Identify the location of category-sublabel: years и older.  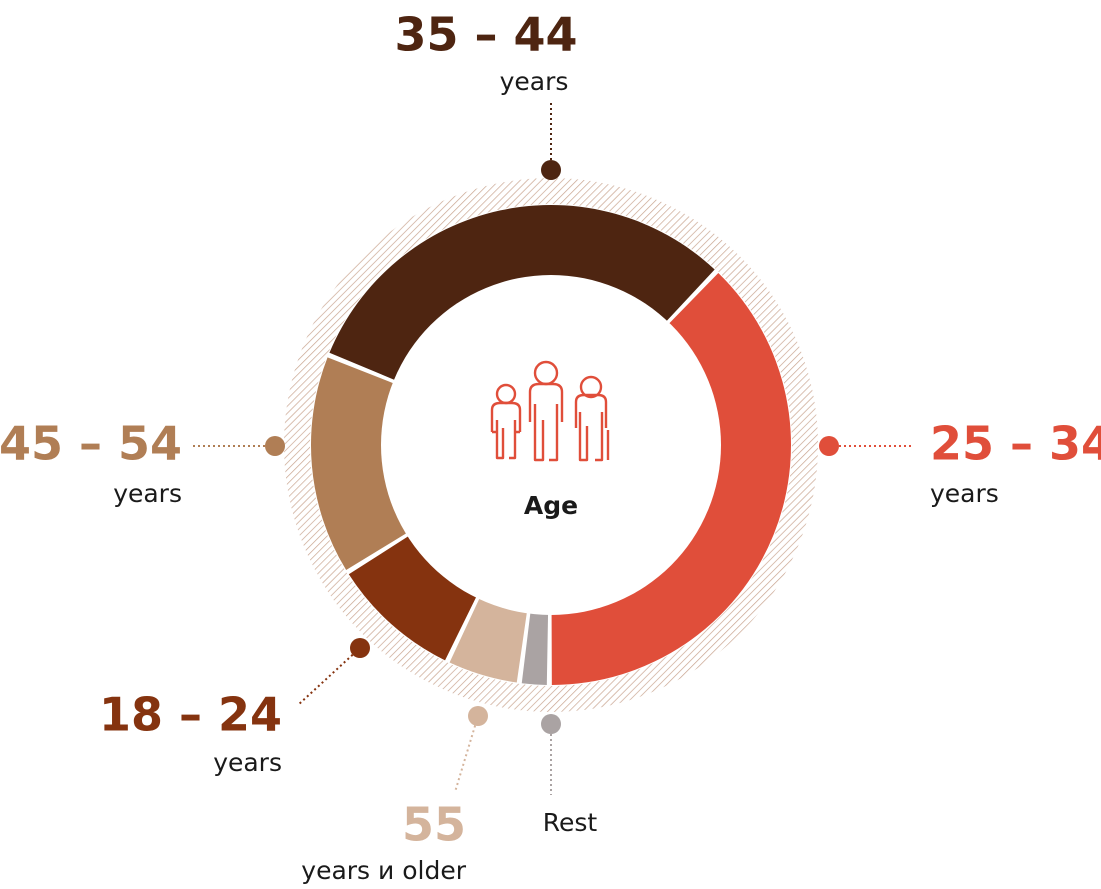
(383, 870).